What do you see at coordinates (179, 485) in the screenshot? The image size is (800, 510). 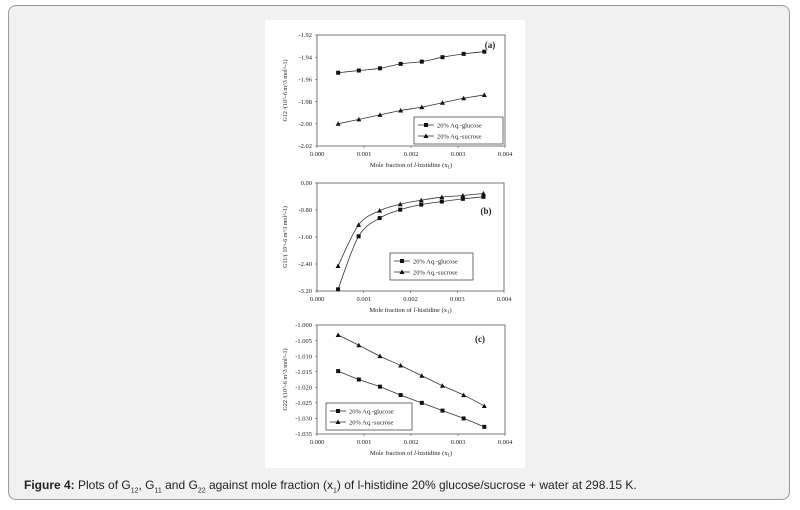 I see `caption-text: and G` at bounding box center [179, 485].